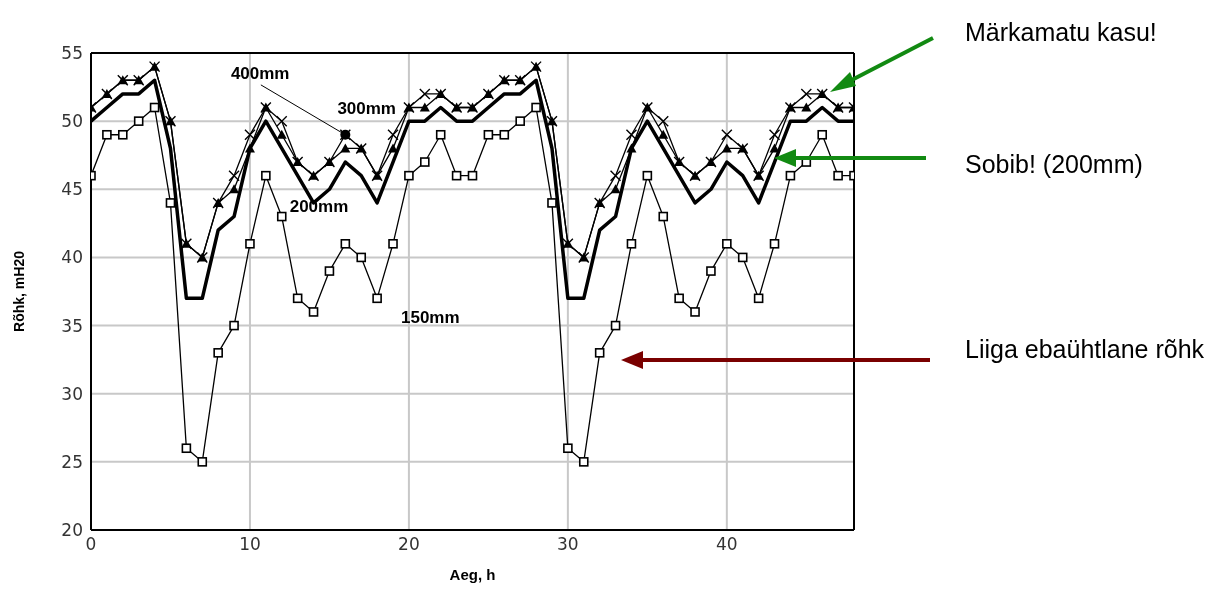  I want to click on series-label: 400mm, so click(260, 73).